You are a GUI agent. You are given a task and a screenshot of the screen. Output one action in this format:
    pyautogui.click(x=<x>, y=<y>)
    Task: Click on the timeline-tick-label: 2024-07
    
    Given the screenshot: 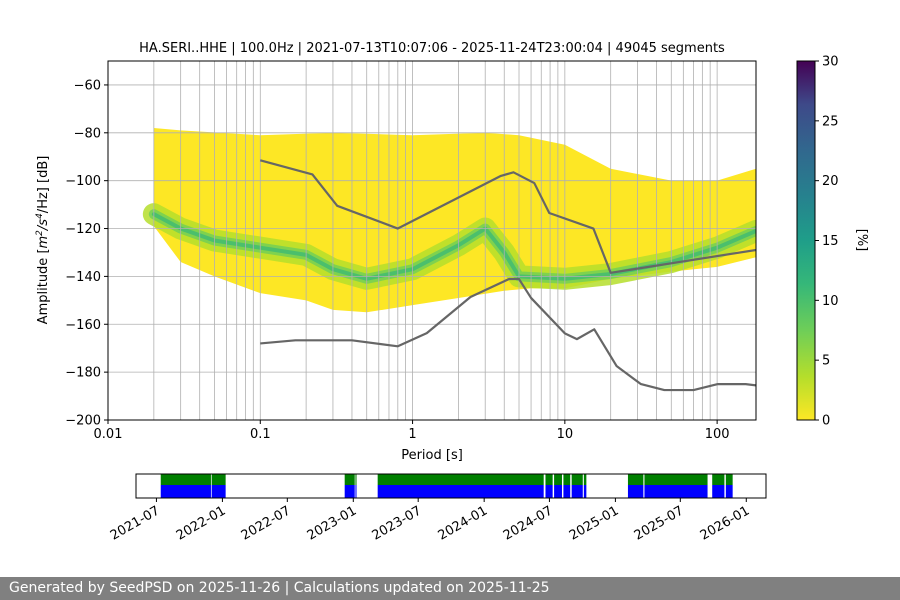 What is the action you would take?
    pyautogui.click(x=528, y=523)
    